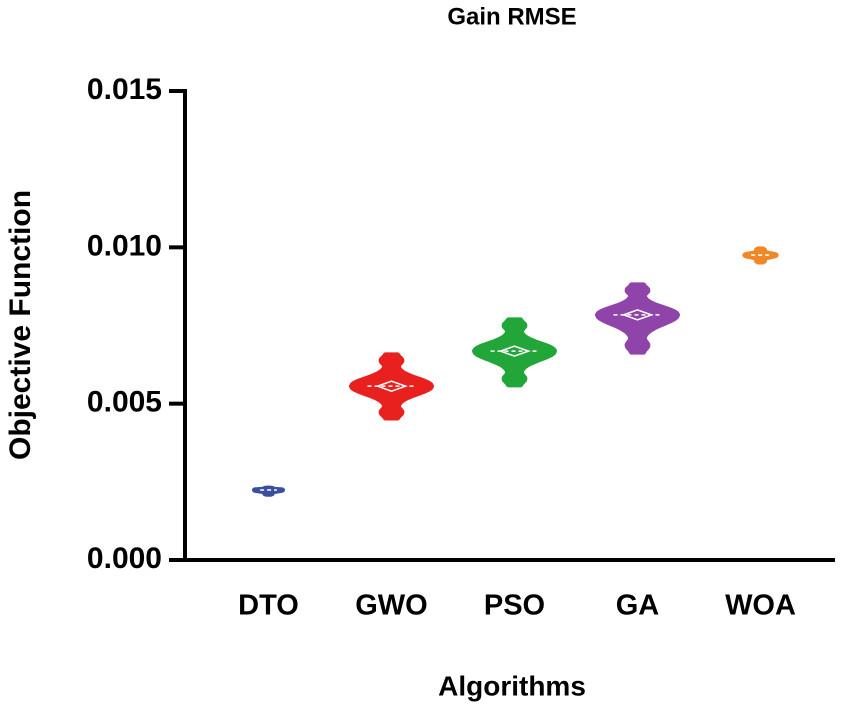 The width and height of the screenshot is (850, 710). What do you see at coordinates (511, 16) in the screenshot?
I see `chart-title: Gain RMSE` at bounding box center [511, 16].